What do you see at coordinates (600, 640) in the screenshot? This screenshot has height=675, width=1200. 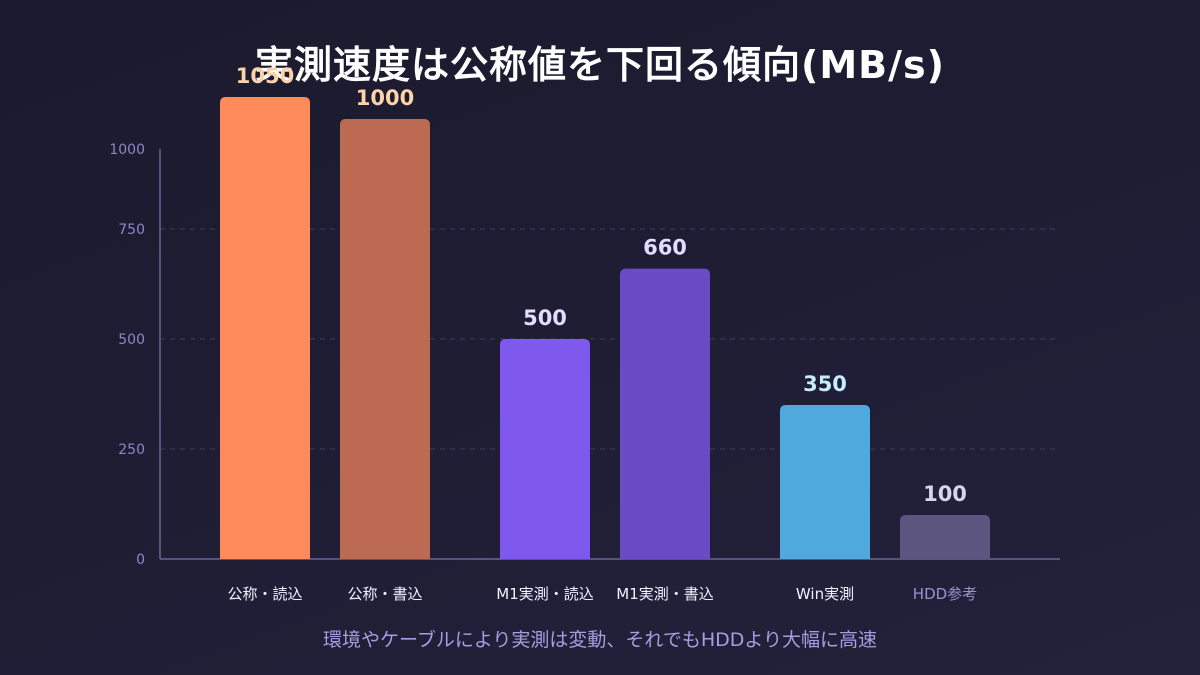 I see `chart-caption: 環境やケーブルにより実測は変動、それでもHDDより大幅に高速` at bounding box center [600, 640].